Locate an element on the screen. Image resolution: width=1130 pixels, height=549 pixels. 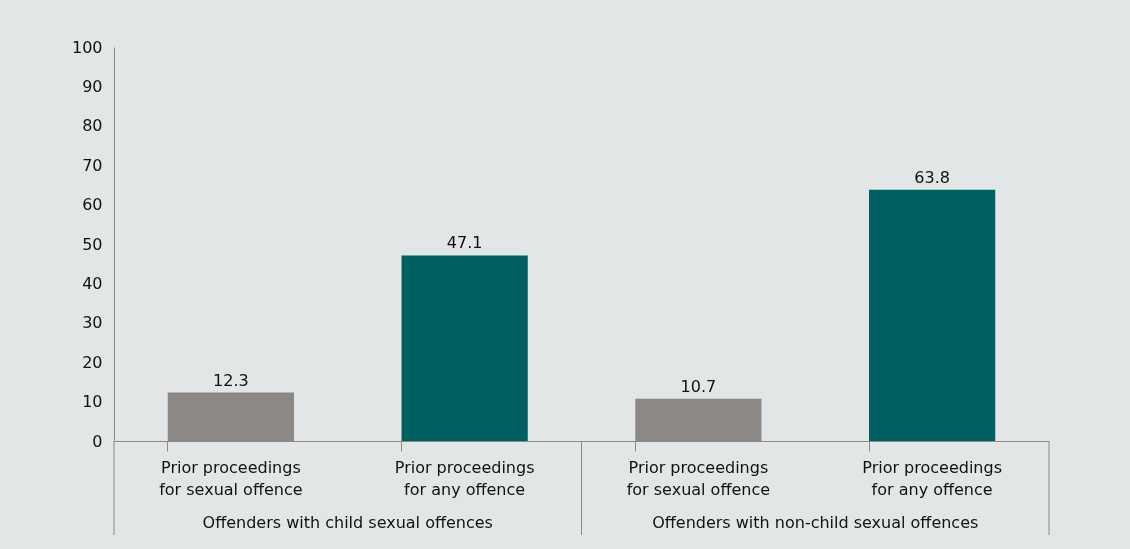
y-tick-label: 80 is located at coordinates (92, 126).